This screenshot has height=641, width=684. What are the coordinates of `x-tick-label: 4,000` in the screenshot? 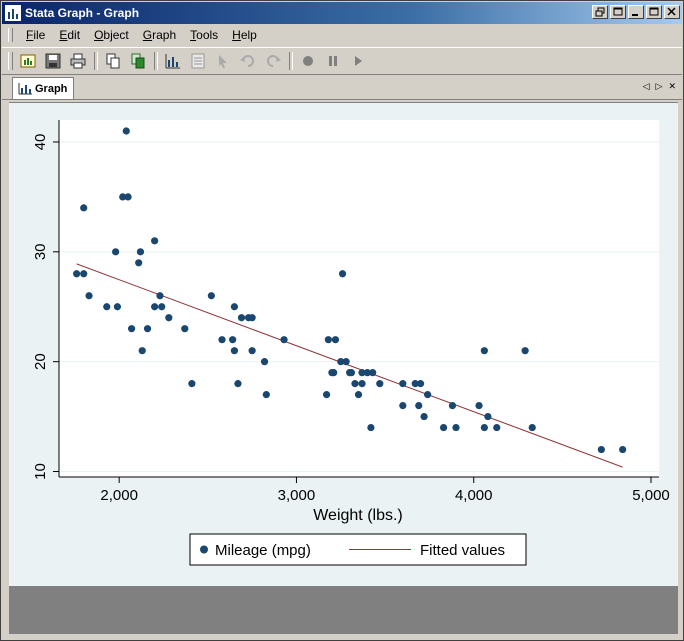 It's located at (474, 495).